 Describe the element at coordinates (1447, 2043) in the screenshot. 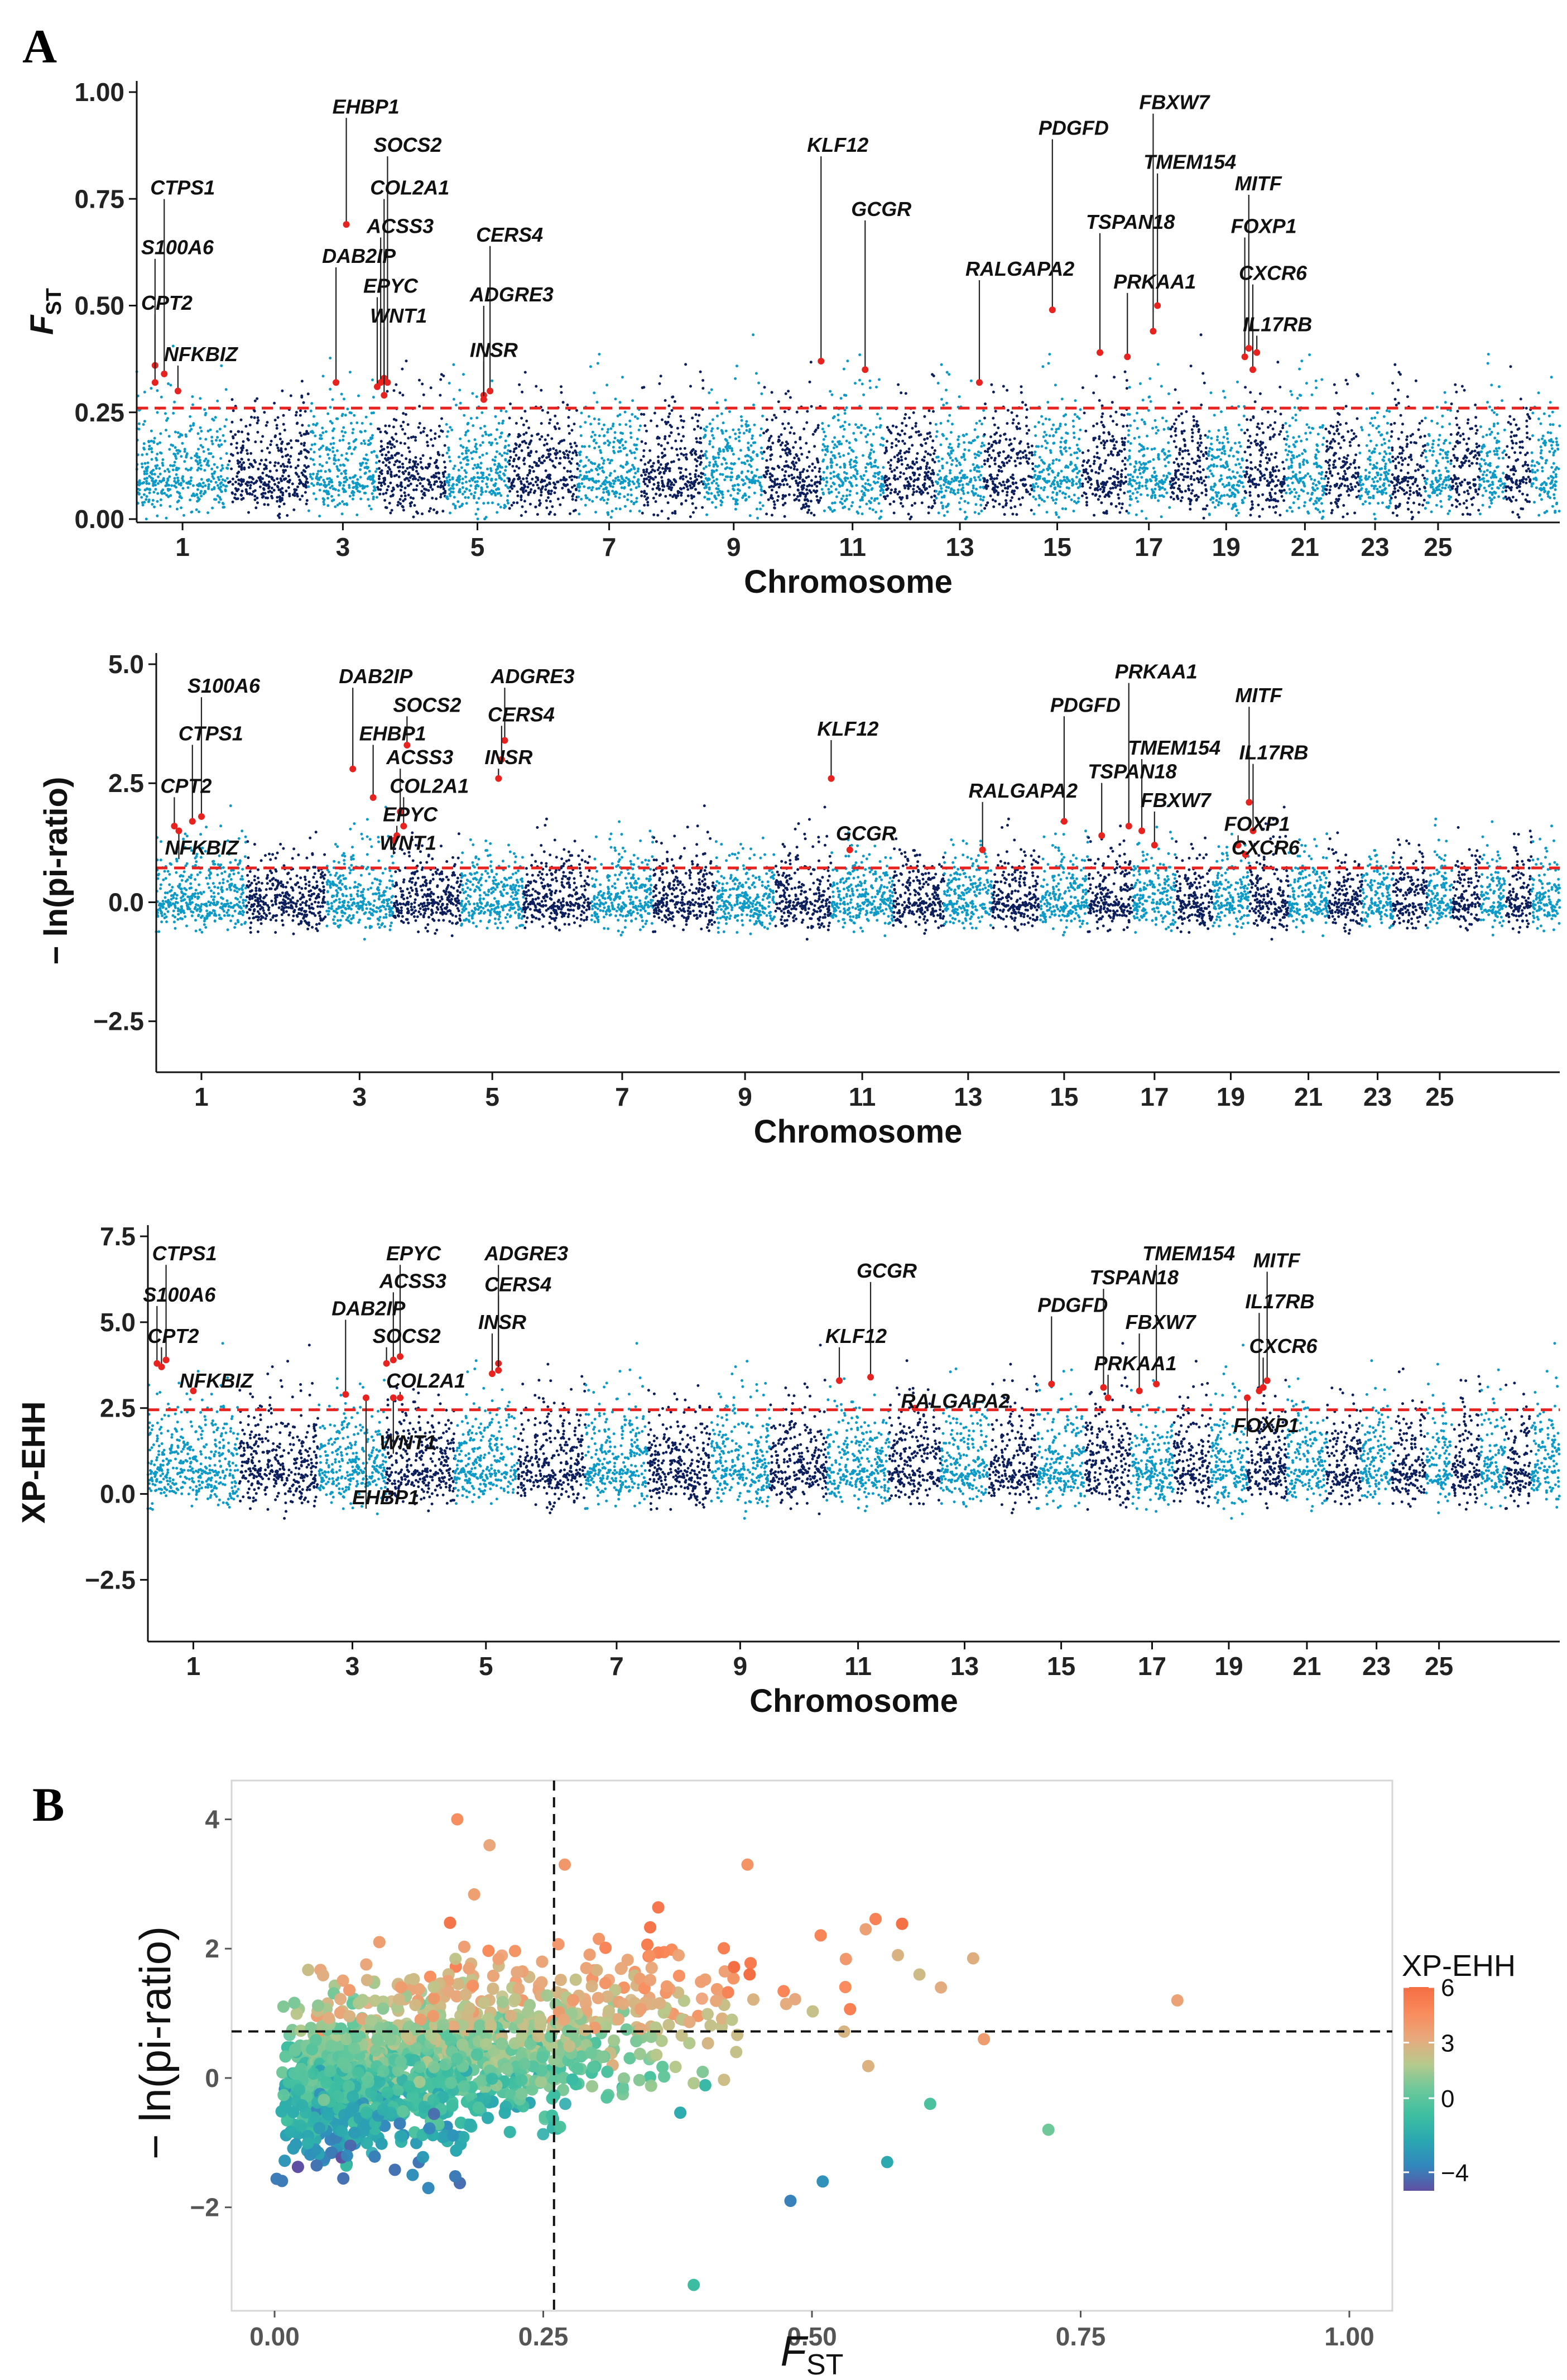

I see `colorbar-tick-label: 3` at that location.